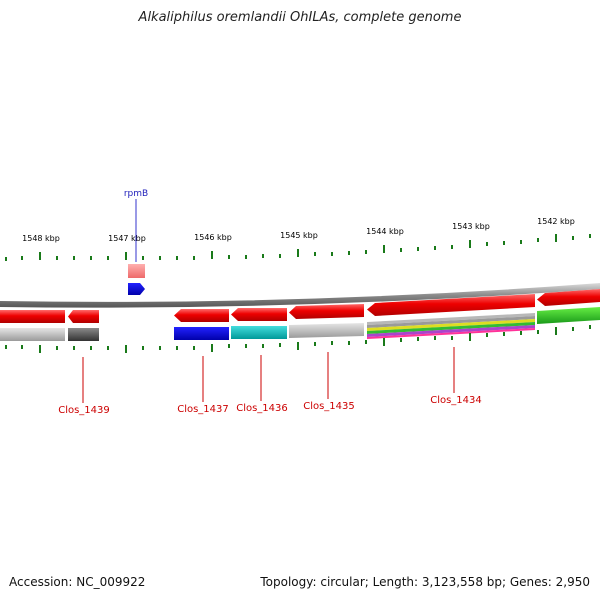 The height and width of the screenshot is (600, 600). I want to click on genome-backbone, so click(300, 295).